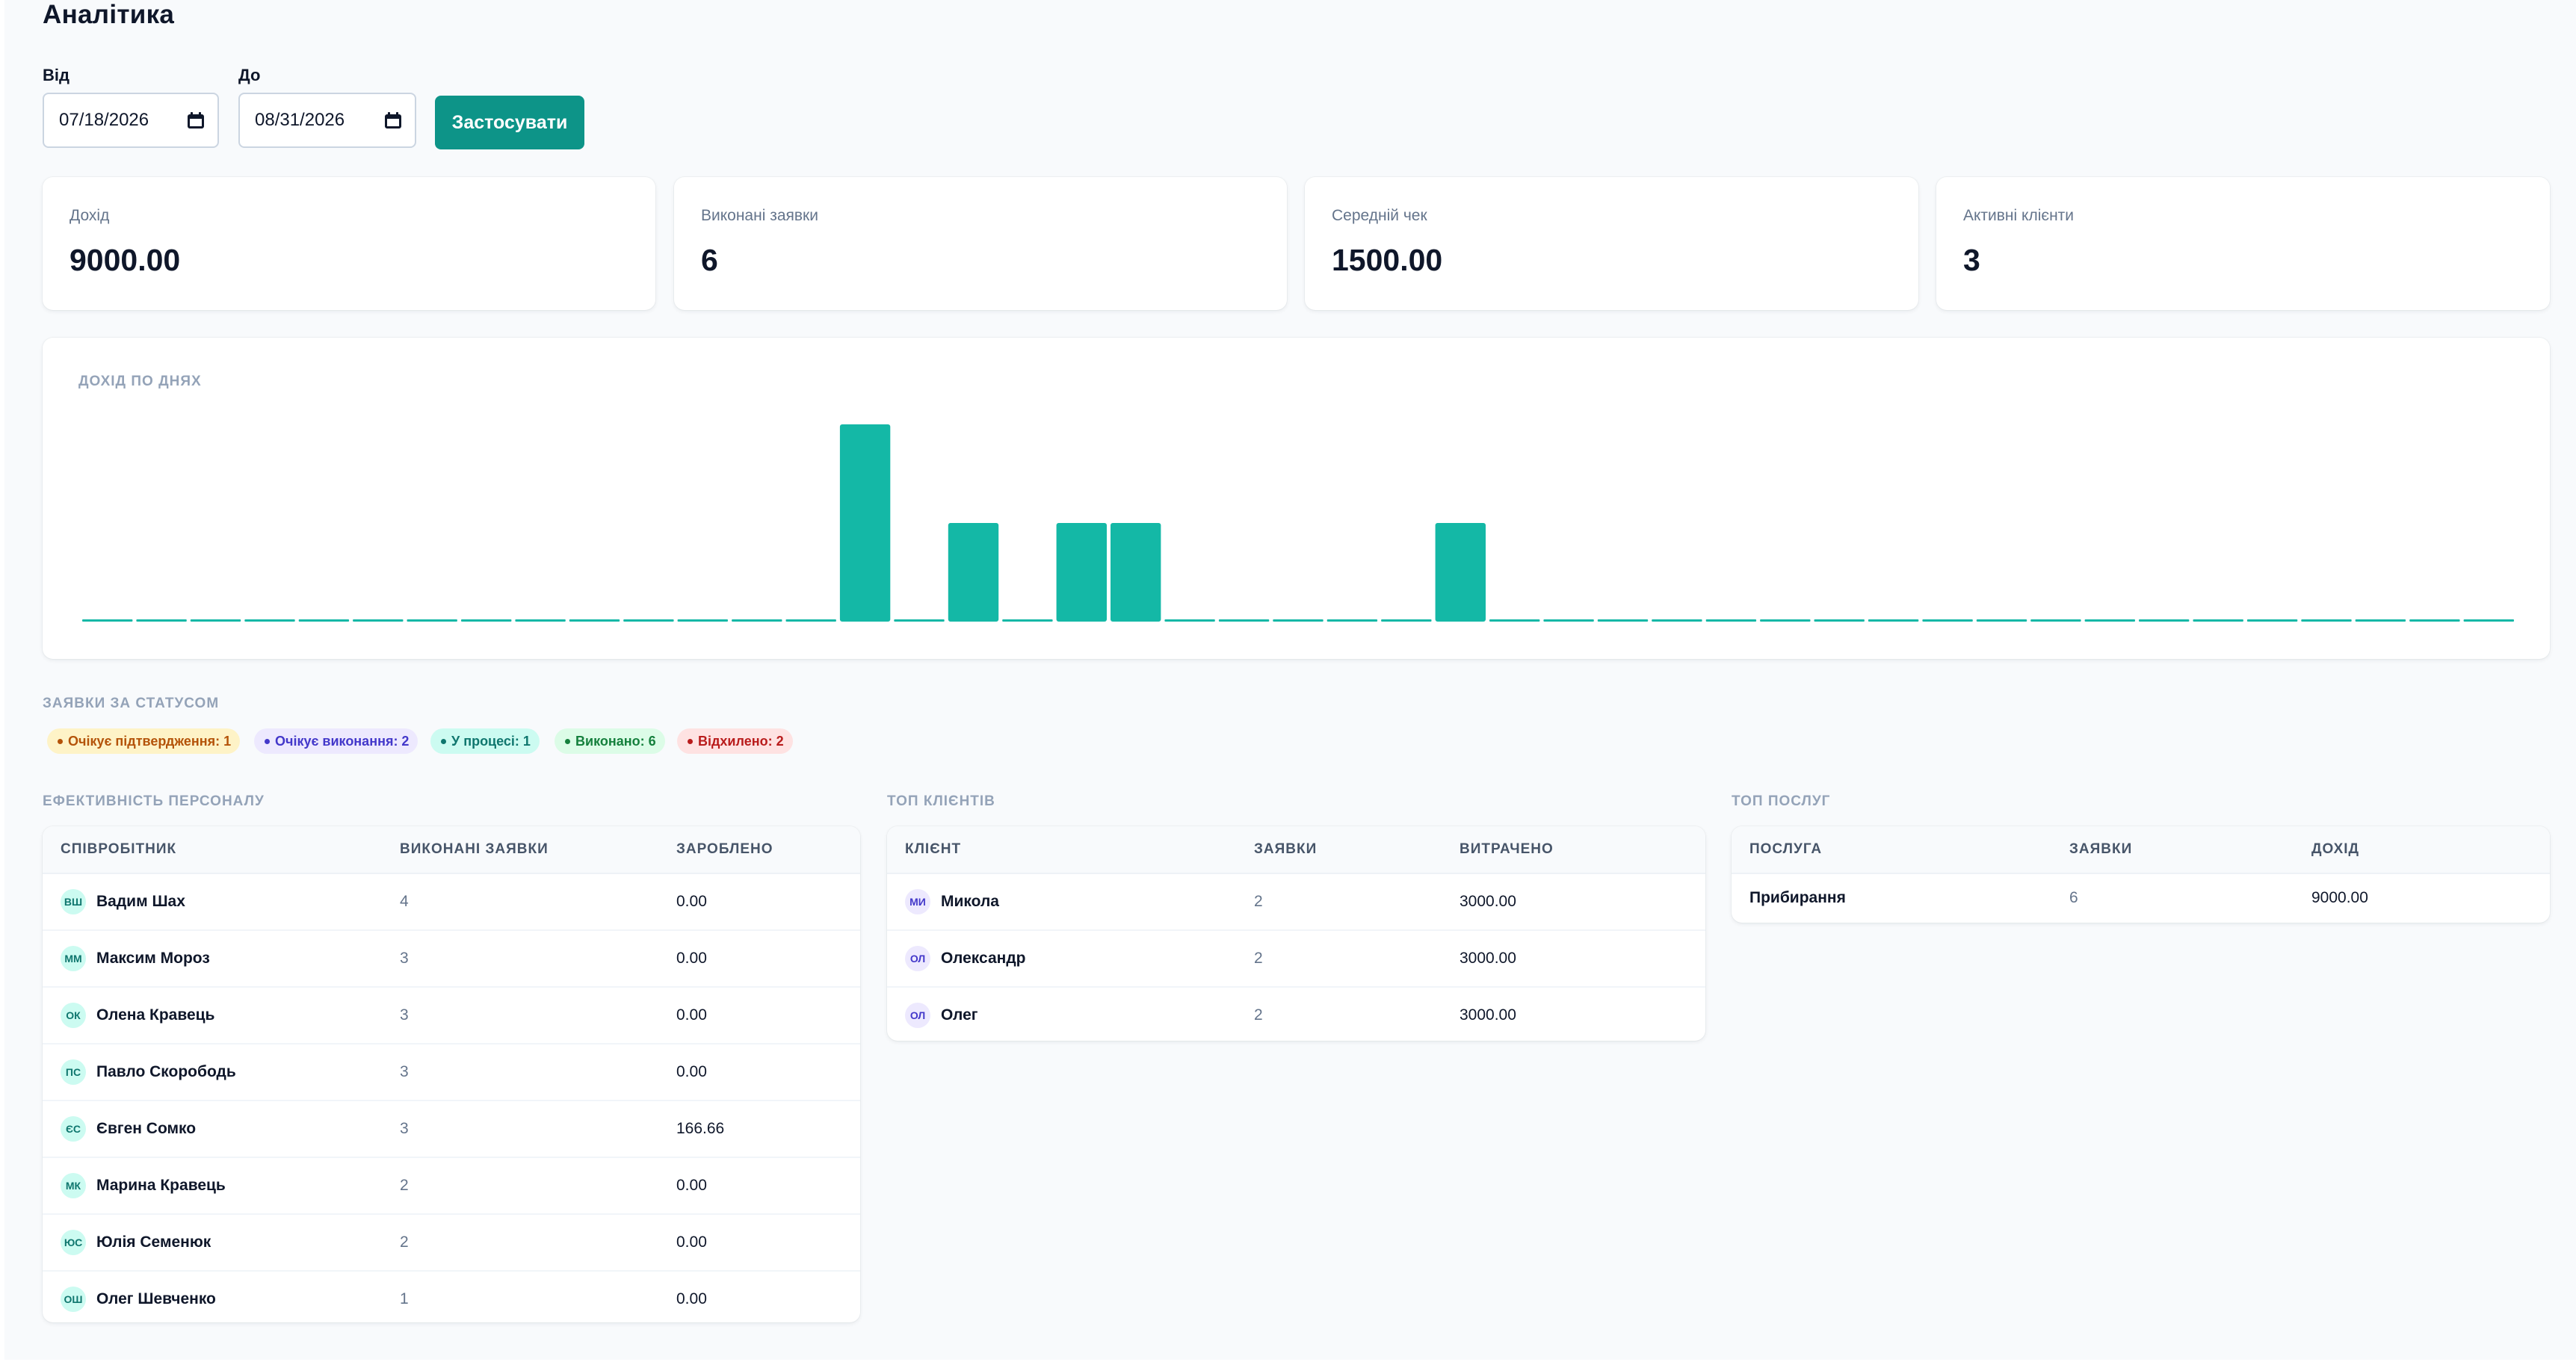 The image size is (2576, 1362). I want to click on name-cell: Прибирання, so click(1901, 898).